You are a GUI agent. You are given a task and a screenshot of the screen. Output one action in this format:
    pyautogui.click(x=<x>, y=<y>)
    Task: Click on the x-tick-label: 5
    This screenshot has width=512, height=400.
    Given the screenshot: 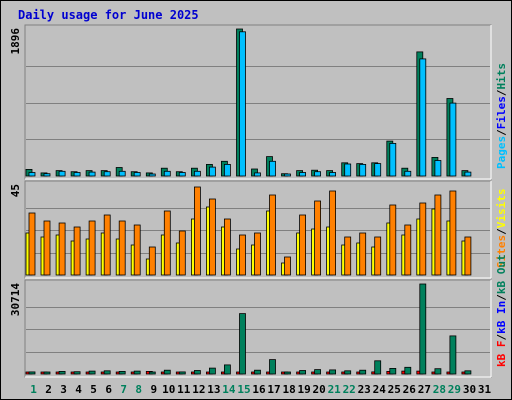 What is the action you would take?
    pyautogui.click(x=93, y=389)
    